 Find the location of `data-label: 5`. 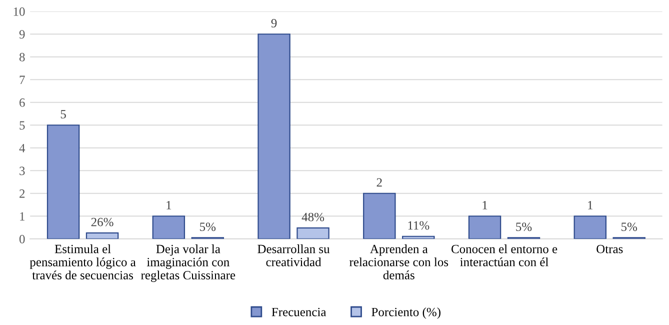

data-label: 5 is located at coordinates (63, 114).